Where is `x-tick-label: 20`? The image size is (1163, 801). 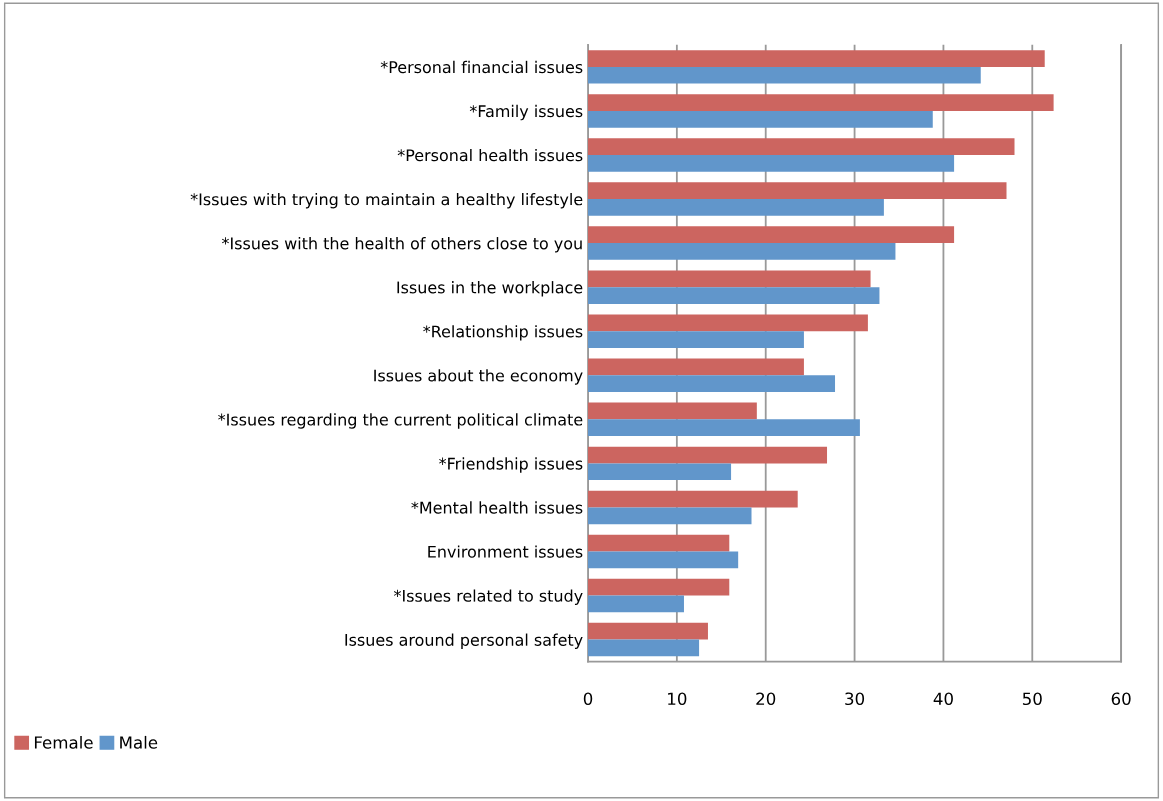
x-tick-label: 20 is located at coordinates (766, 699).